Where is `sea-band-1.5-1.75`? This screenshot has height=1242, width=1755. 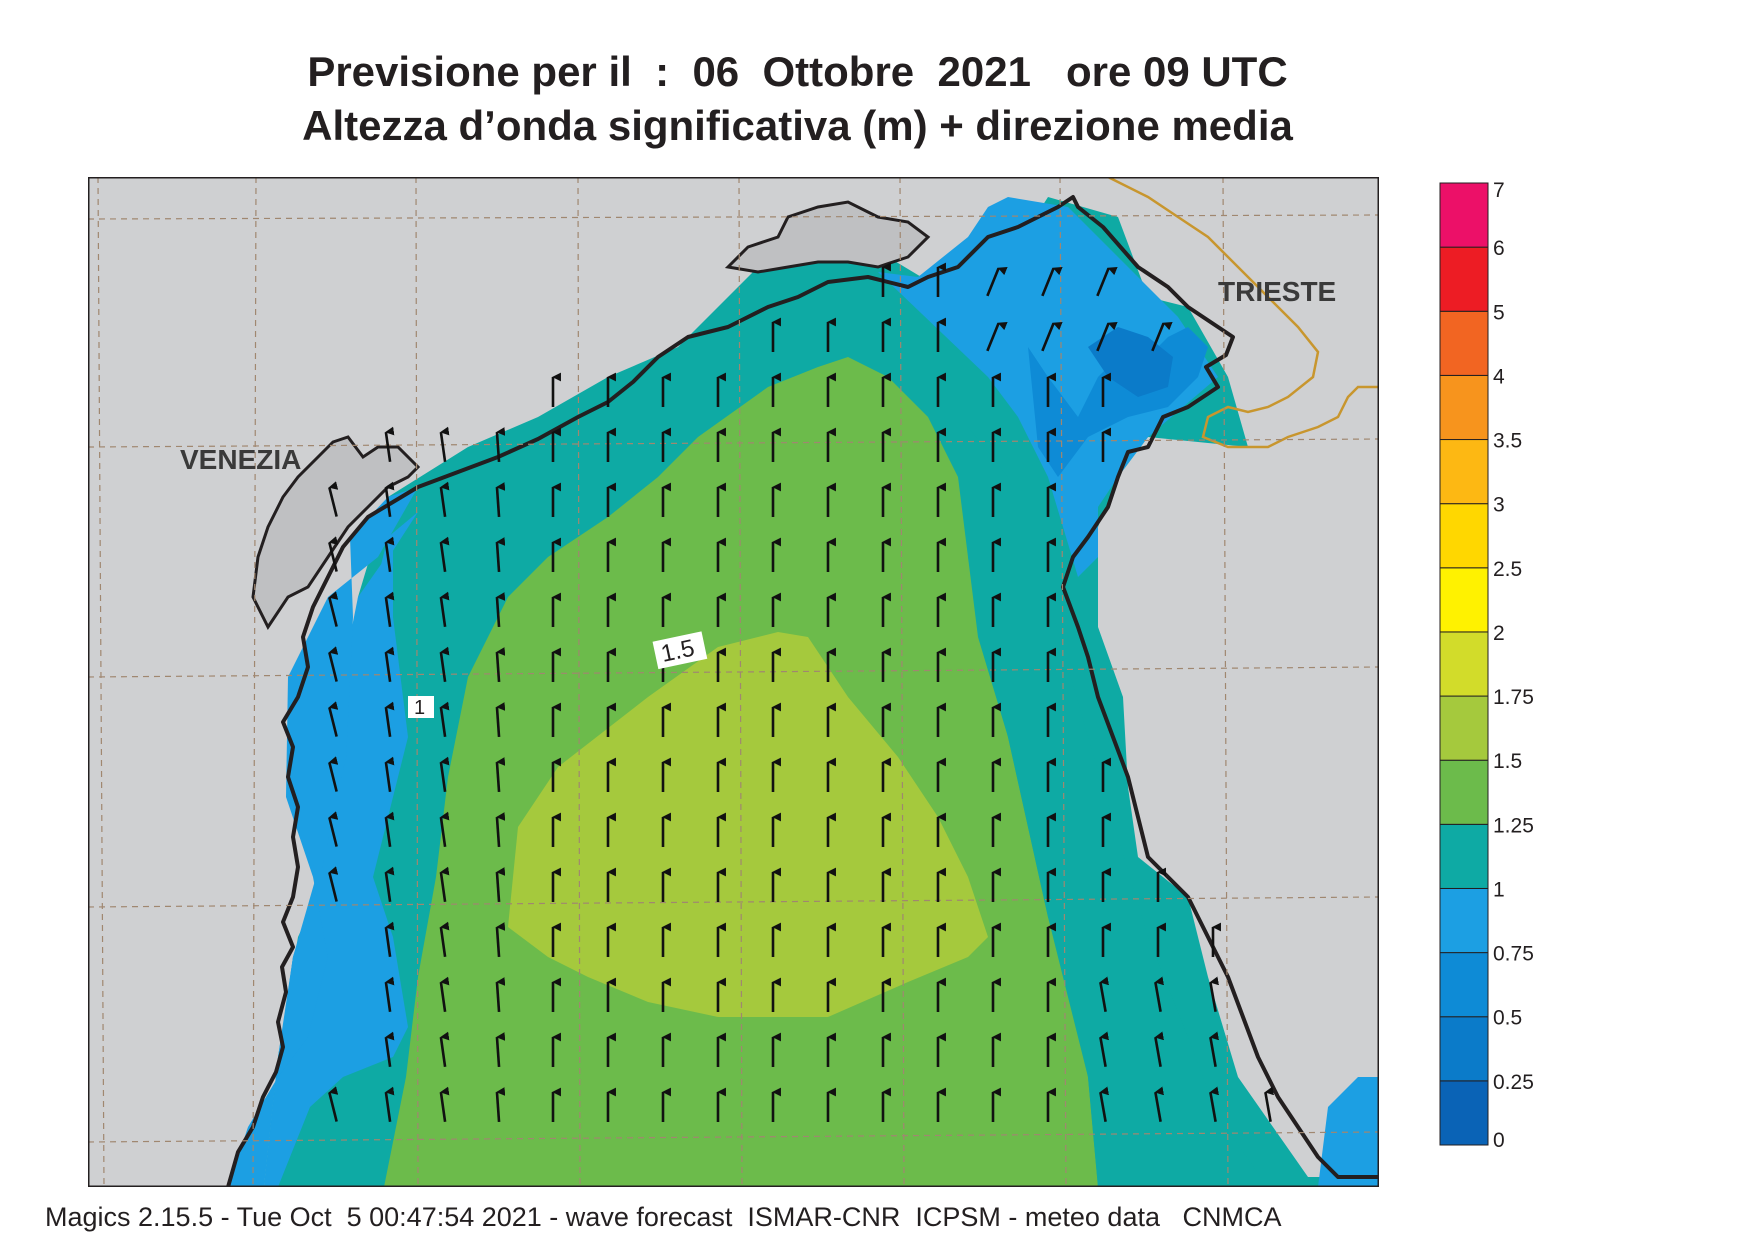
sea-band-1.5-1.75 is located at coordinates (748, 824).